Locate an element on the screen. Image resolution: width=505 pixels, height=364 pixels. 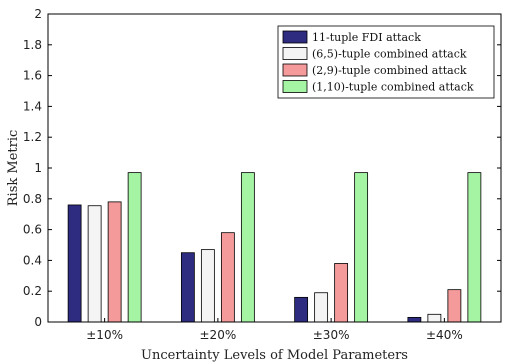
x-tick-label: ±20% is located at coordinates (218, 335).